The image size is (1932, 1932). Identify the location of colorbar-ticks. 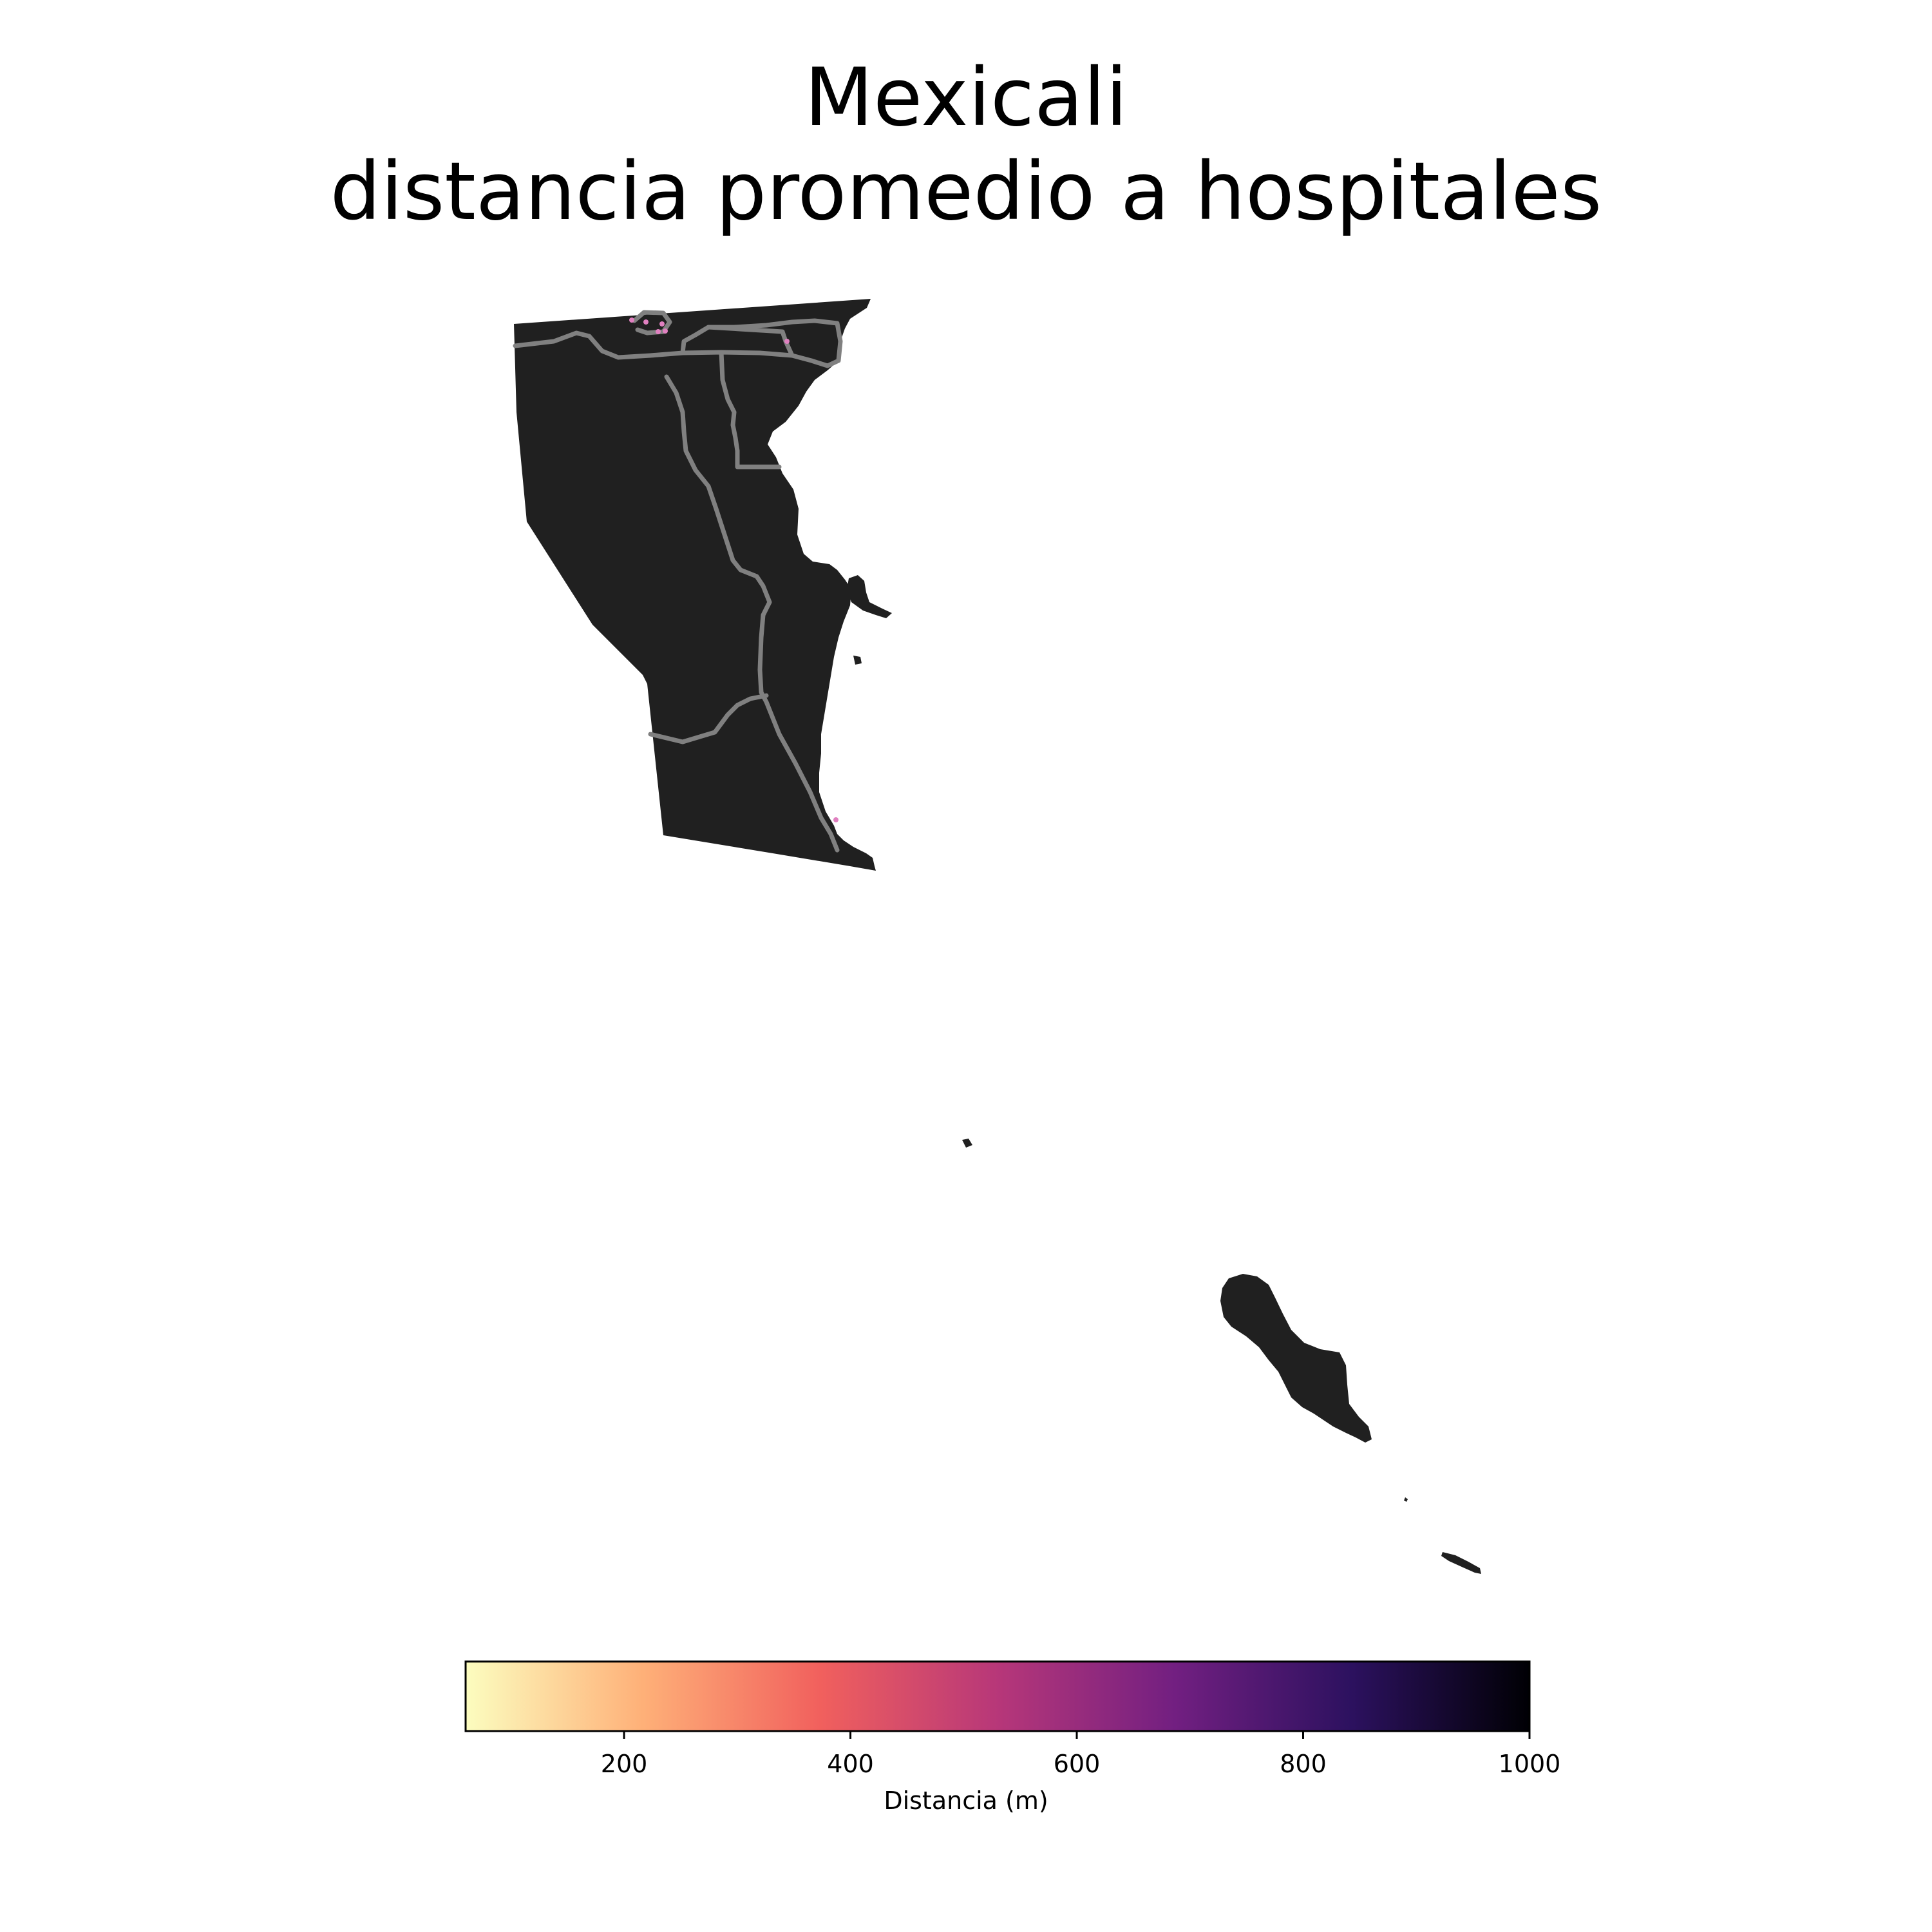
(1077, 1735).